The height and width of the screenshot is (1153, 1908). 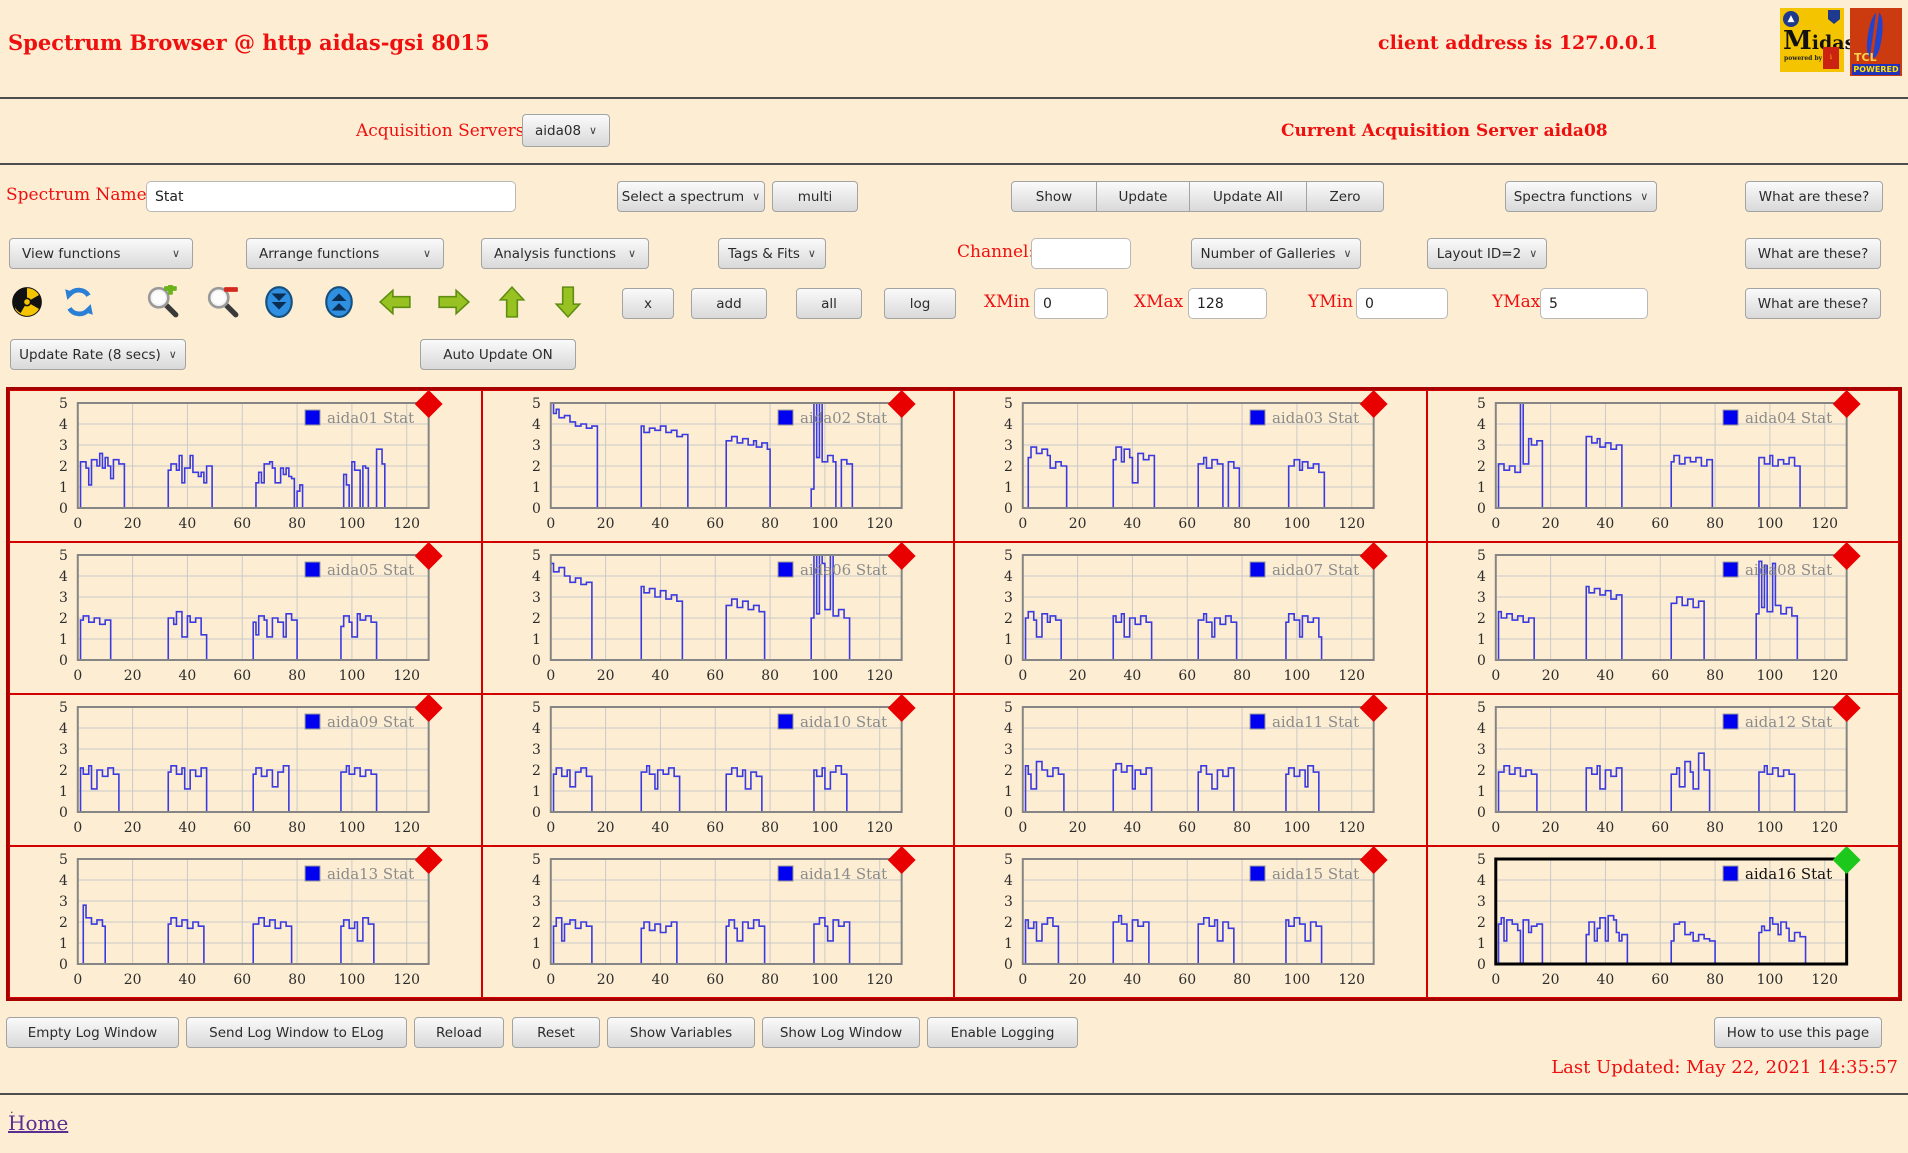 What do you see at coordinates (1071, 303) in the screenshot?
I see `xmin-input` at bounding box center [1071, 303].